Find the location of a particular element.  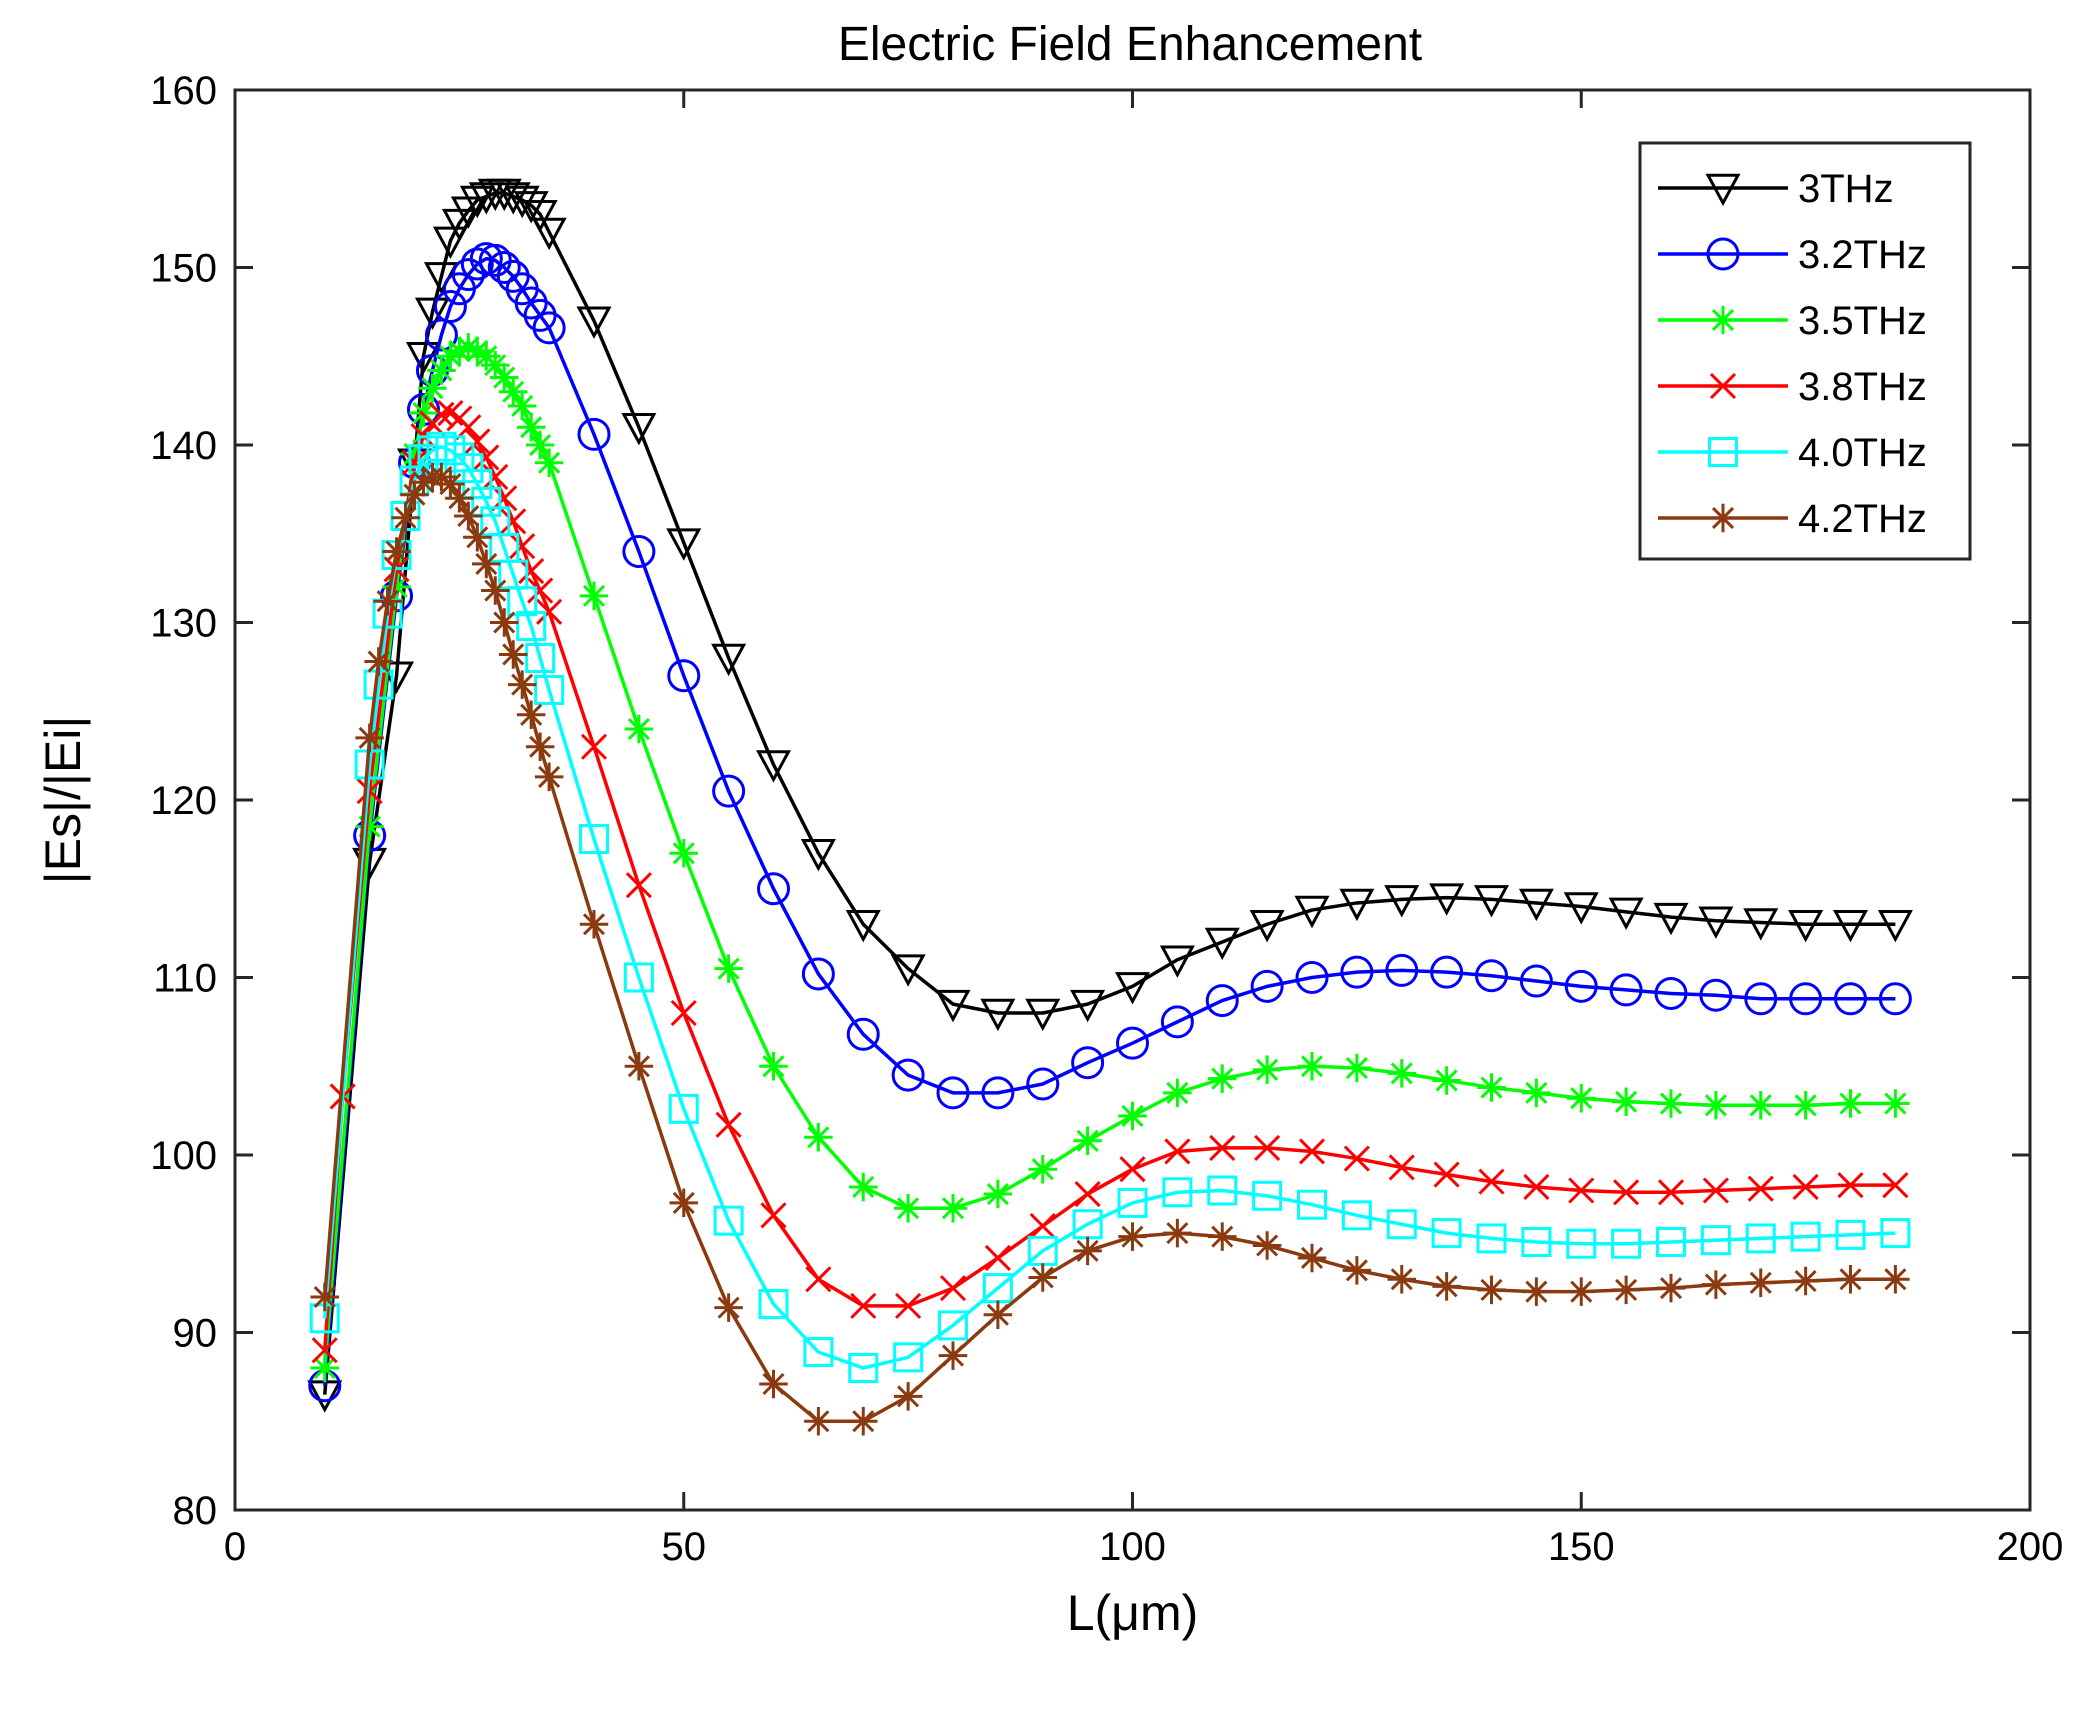

y-tick-label: 140 is located at coordinates (183, 446).